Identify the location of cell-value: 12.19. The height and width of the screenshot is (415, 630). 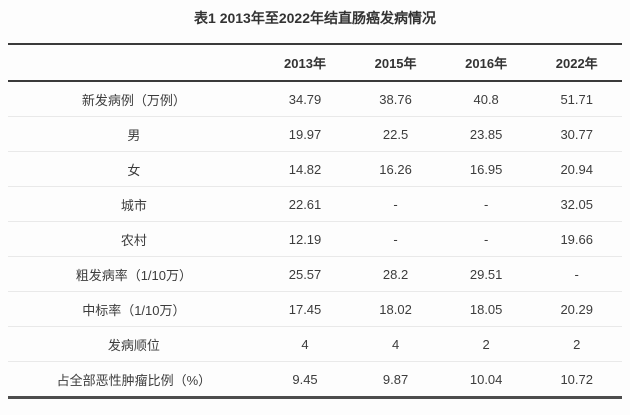
(305, 239).